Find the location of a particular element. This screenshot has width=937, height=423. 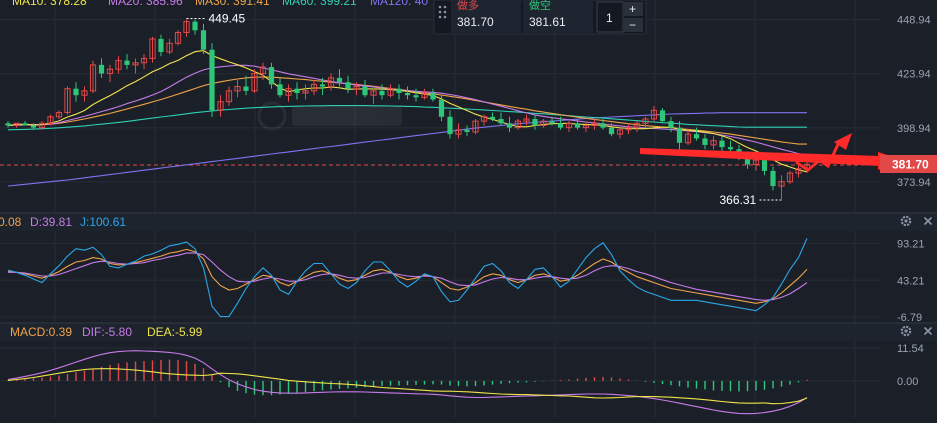

macd-header-bar is located at coordinates (468, 332).